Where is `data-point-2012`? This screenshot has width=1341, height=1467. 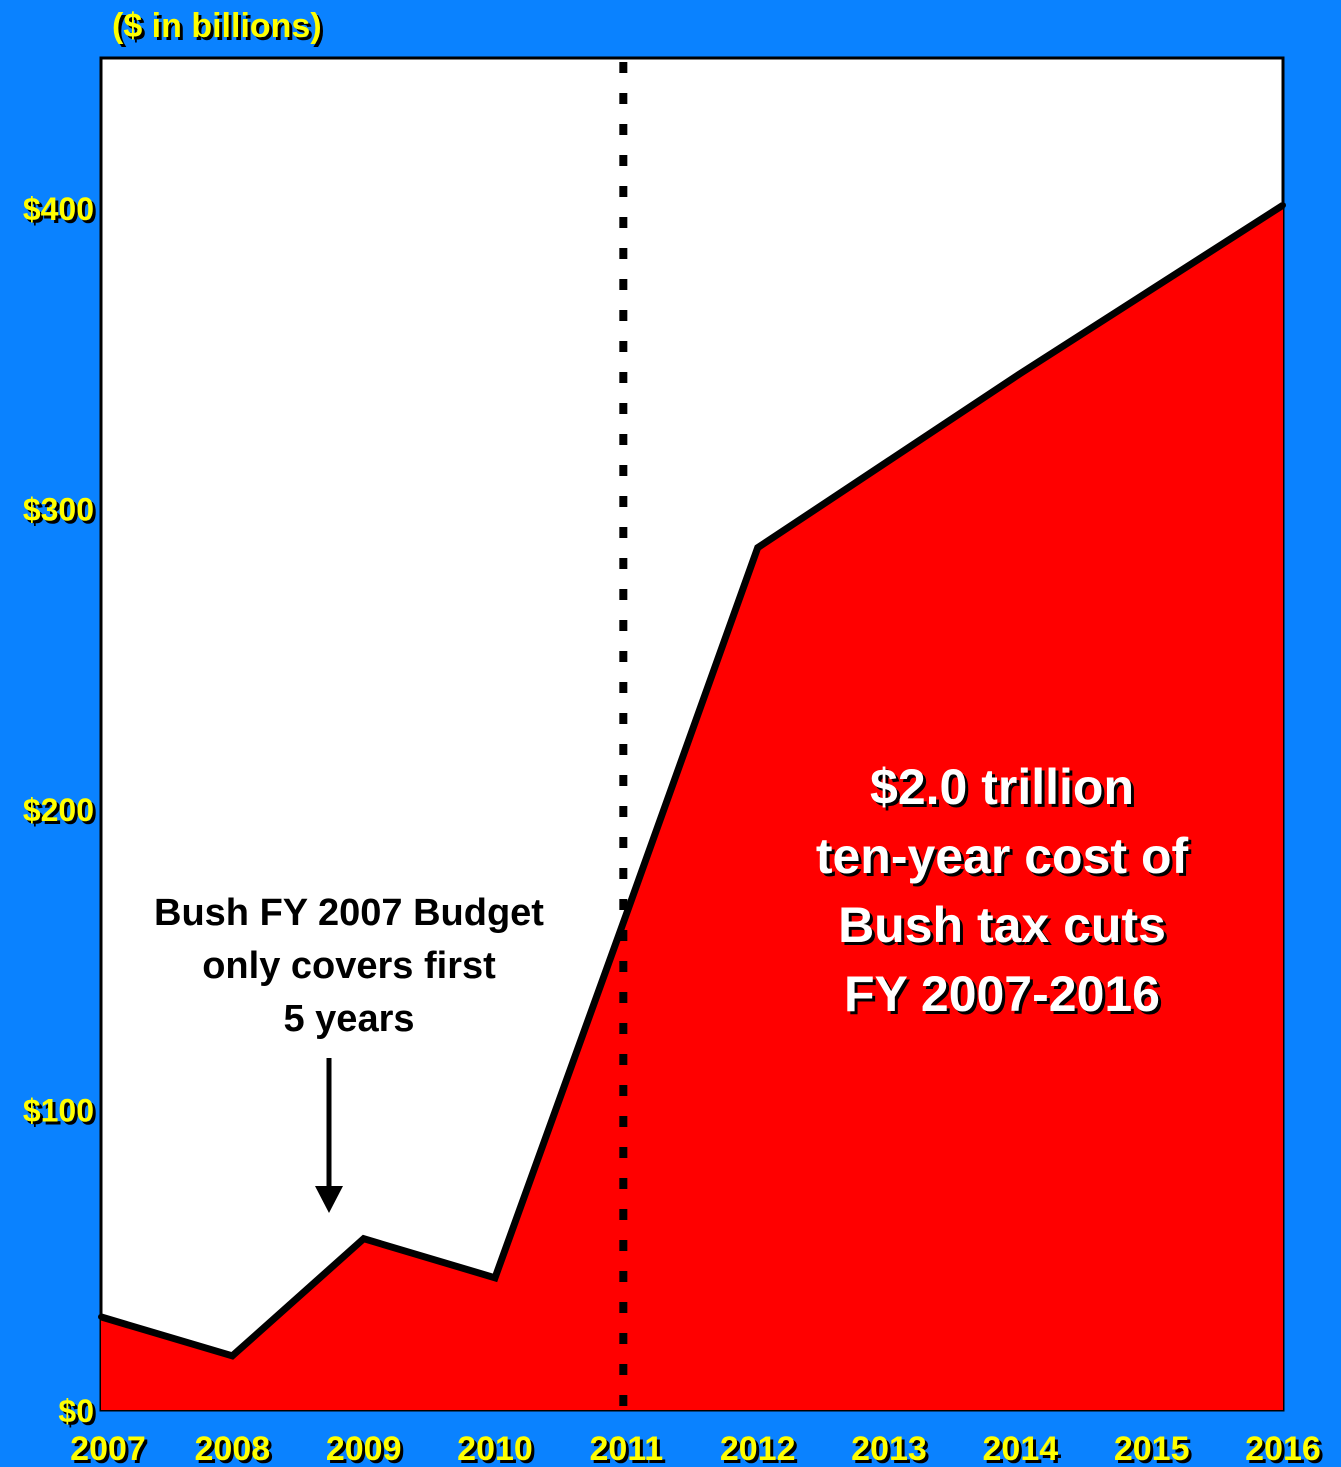 data-point-2012 is located at coordinates (757, 547).